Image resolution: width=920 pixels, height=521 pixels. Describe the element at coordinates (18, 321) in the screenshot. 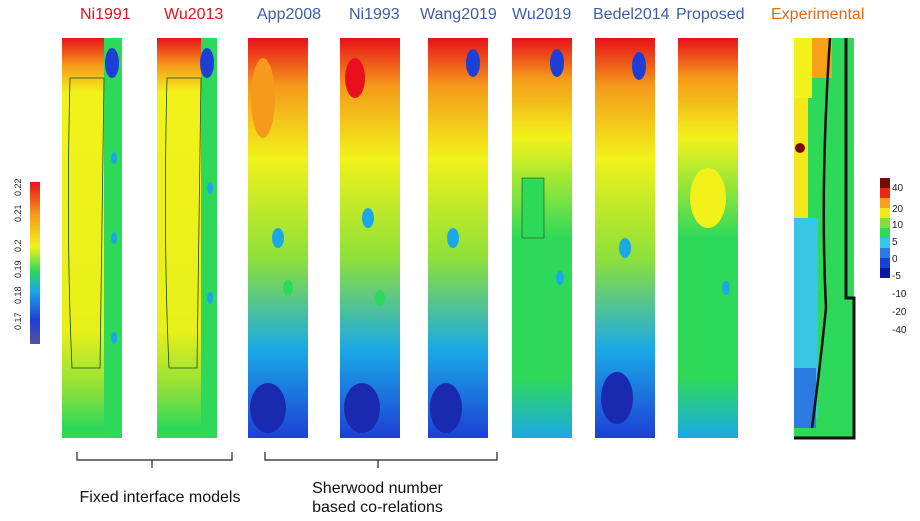

I see `left-colorbar-tick: 0.17` at that location.